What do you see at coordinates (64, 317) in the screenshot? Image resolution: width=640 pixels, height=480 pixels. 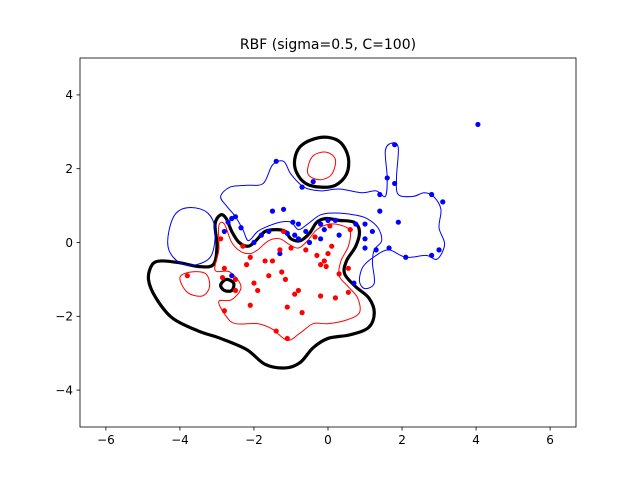 I see `y-tick-label: −2` at bounding box center [64, 317].